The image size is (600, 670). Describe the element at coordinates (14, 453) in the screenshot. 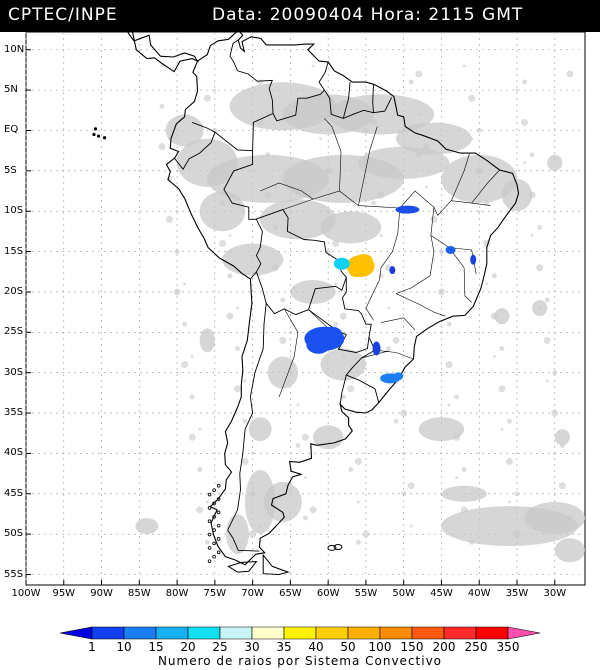

I see `latitude-label: 40S` at that location.